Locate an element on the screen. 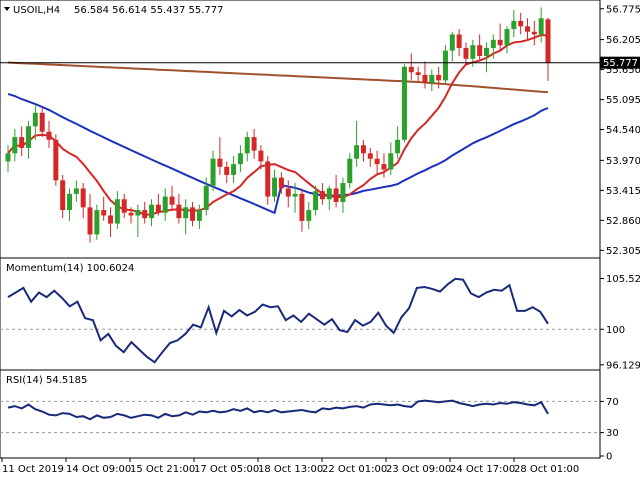 The height and width of the screenshot is (480, 640). sma-slow-polyline is located at coordinates (278, 77).